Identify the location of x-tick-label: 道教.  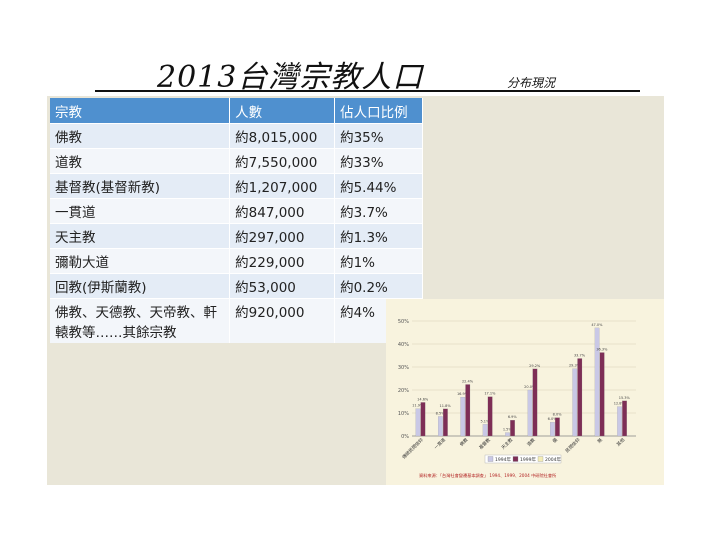
(531, 442).